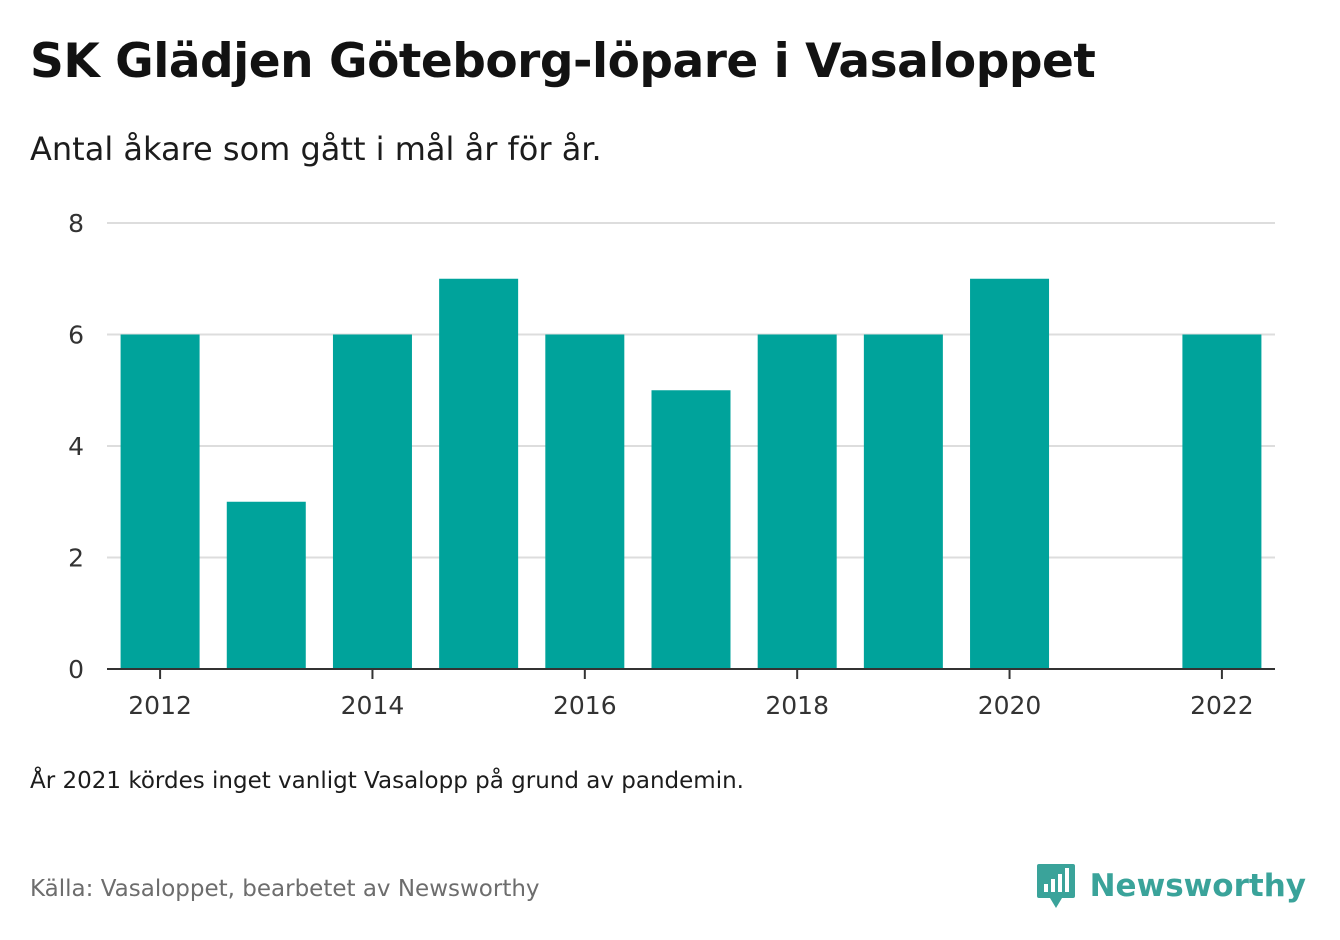 This screenshot has width=1340, height=940. I want to click on y-tick-label-2: 2, so click(76, 558).